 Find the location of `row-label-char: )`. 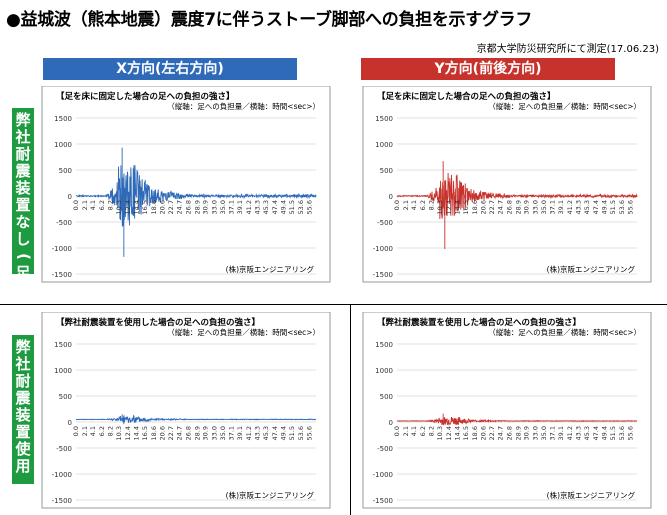

row-label-char: ) is located at coordinates (23, 324).